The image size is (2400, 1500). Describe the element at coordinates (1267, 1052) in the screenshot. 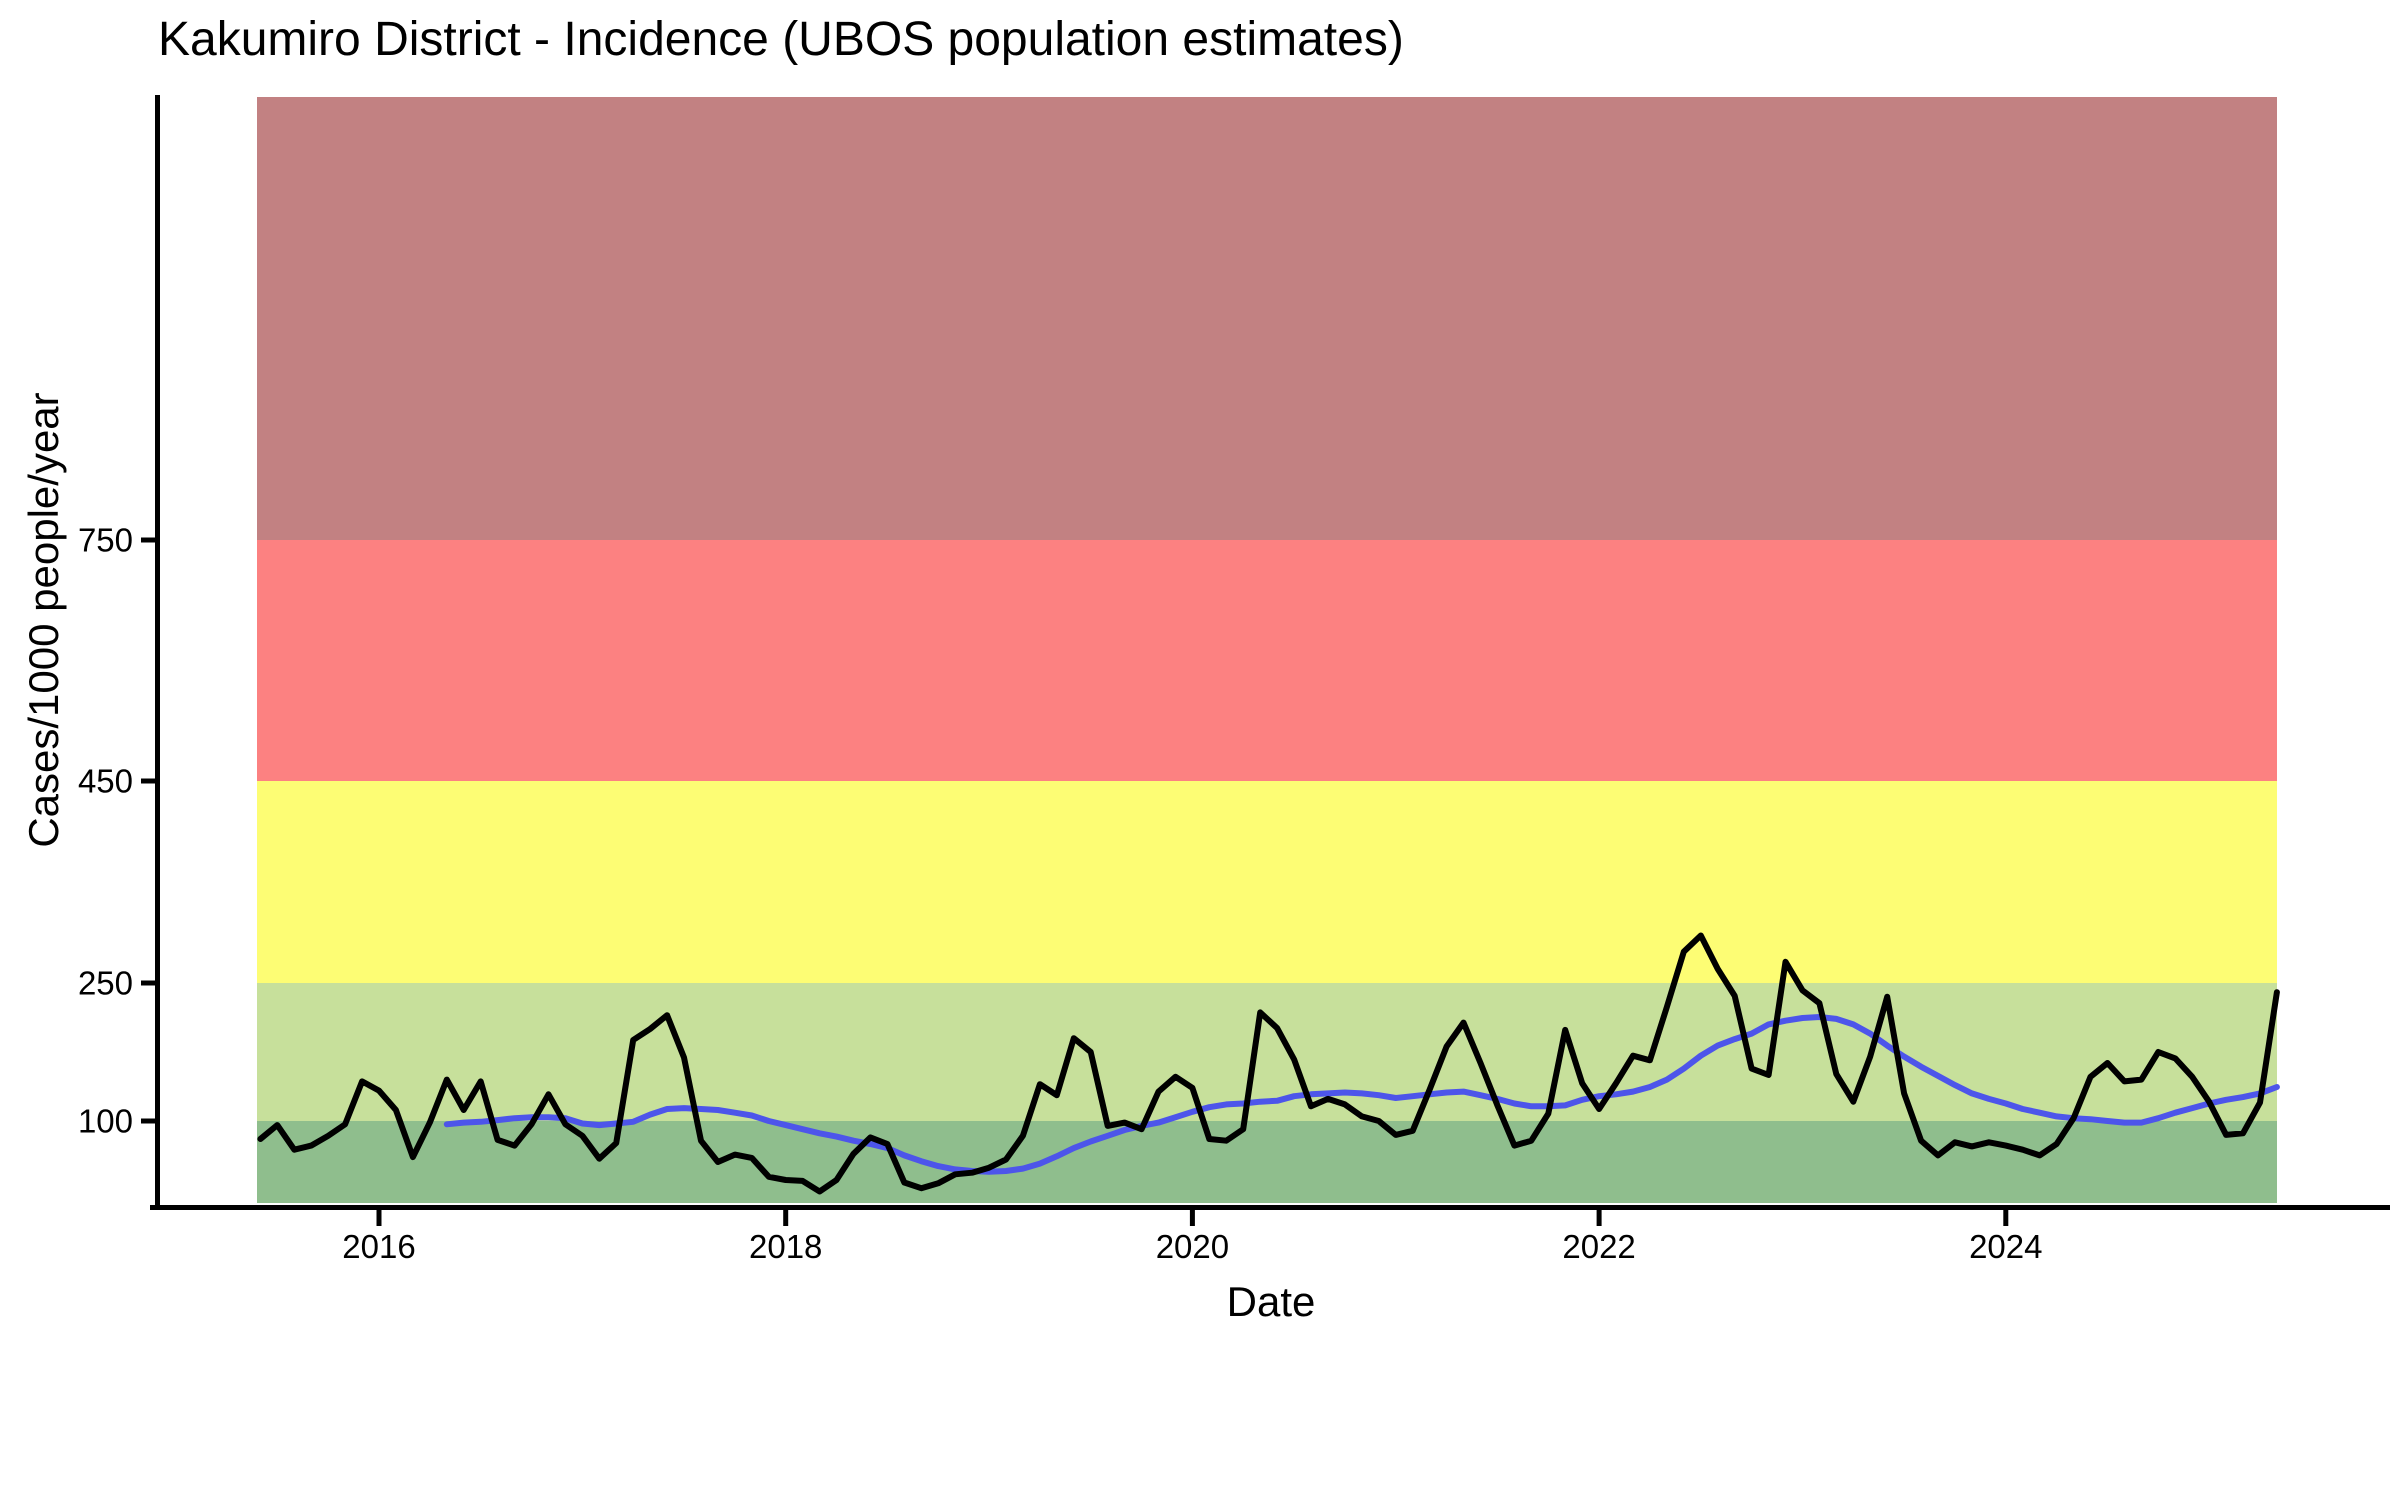

I see `band-low` at that location.